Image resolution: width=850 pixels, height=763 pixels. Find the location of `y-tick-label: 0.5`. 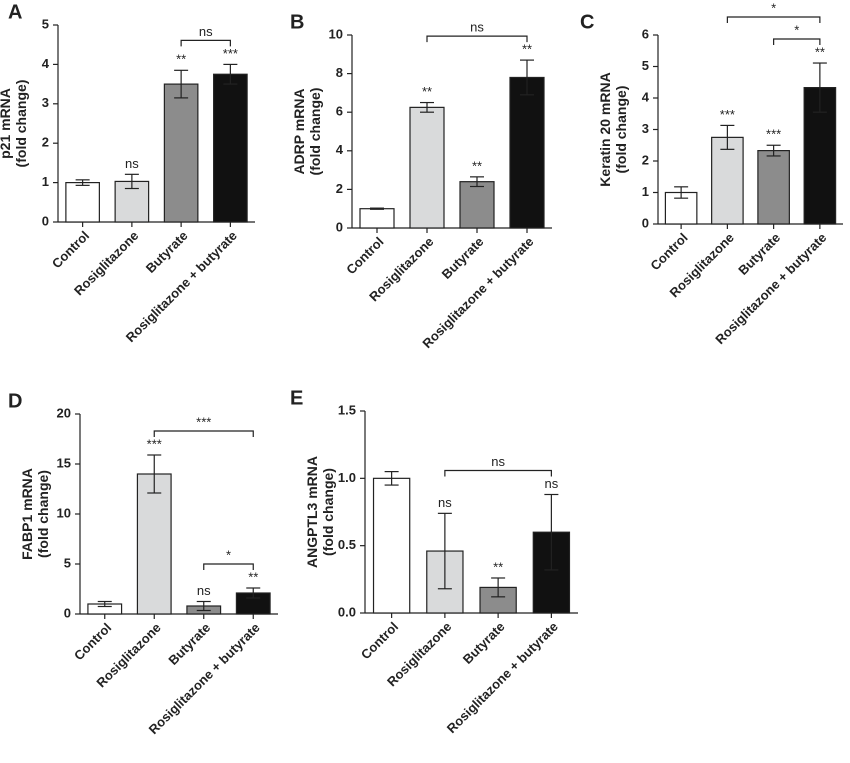

y-tick-label: 0.5 is located at coordinates (347, 544).